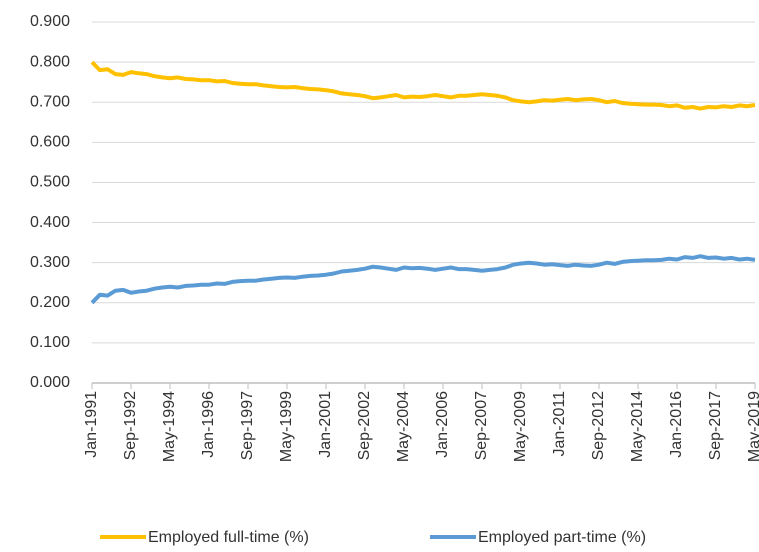  What do you see at coordinates (50, 222) in the screenshot?
I see `y-tick-label: 0.400` at bounding box center [50, 222].